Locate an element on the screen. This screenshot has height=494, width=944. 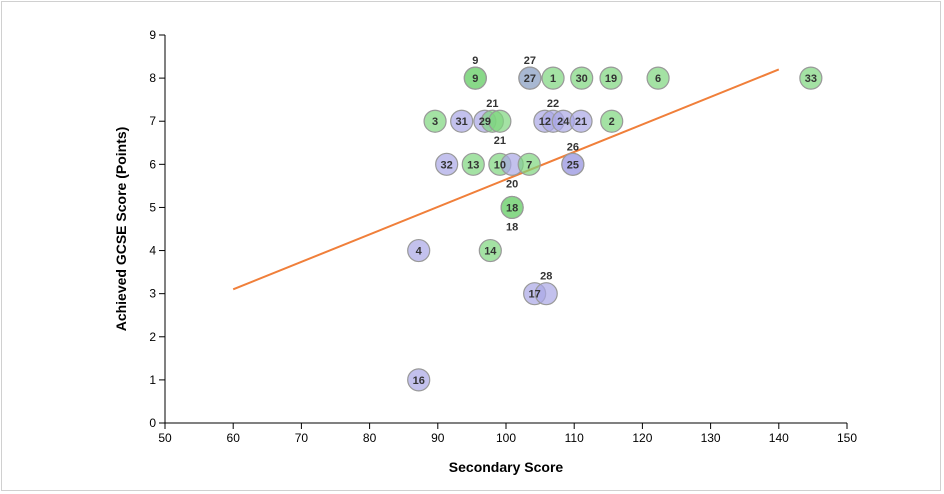
x-tick-label: 140 is located at coordinates (779, 438).